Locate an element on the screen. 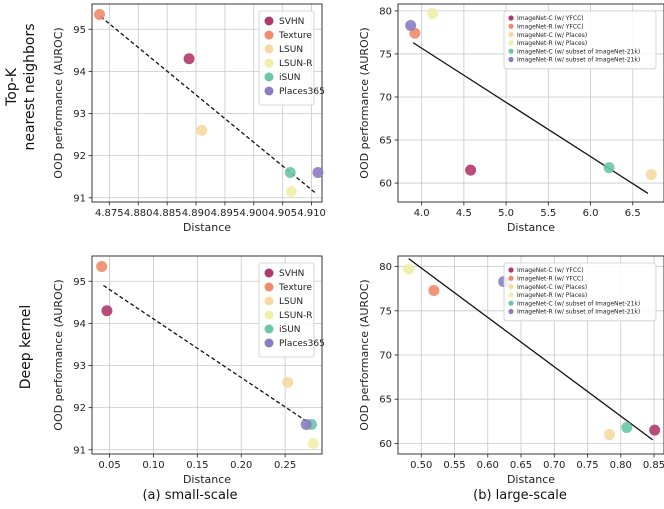  x-tick-label: 4.890 is located at coordinates (196, 213).